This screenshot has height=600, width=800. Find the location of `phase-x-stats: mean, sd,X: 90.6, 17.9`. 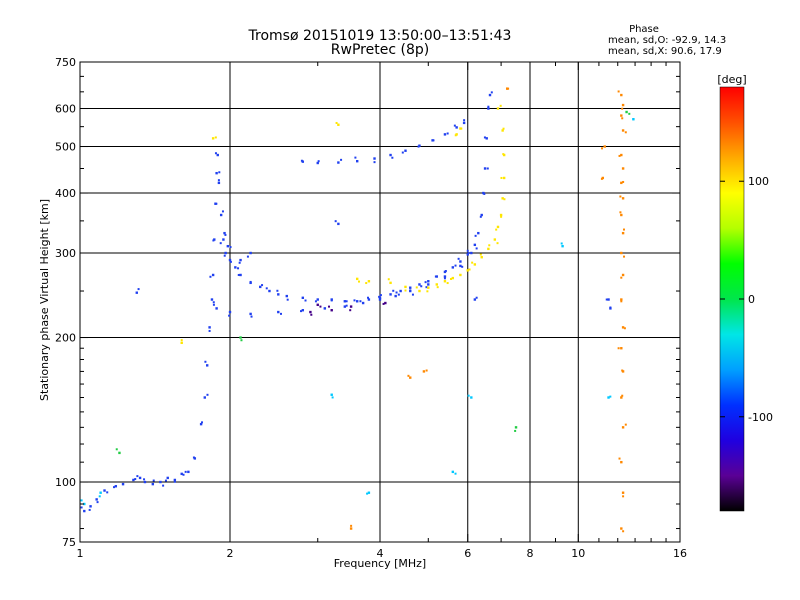

phase-x-stats: mean, sd,X: 90.6, 17.9 is located at coordinates (665, 51).